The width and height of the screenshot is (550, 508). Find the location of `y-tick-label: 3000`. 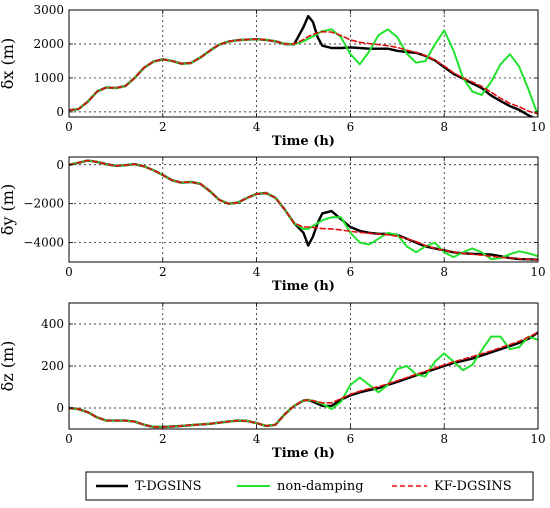

y-tick-label: 3000 is located at coordinates (48, 10).